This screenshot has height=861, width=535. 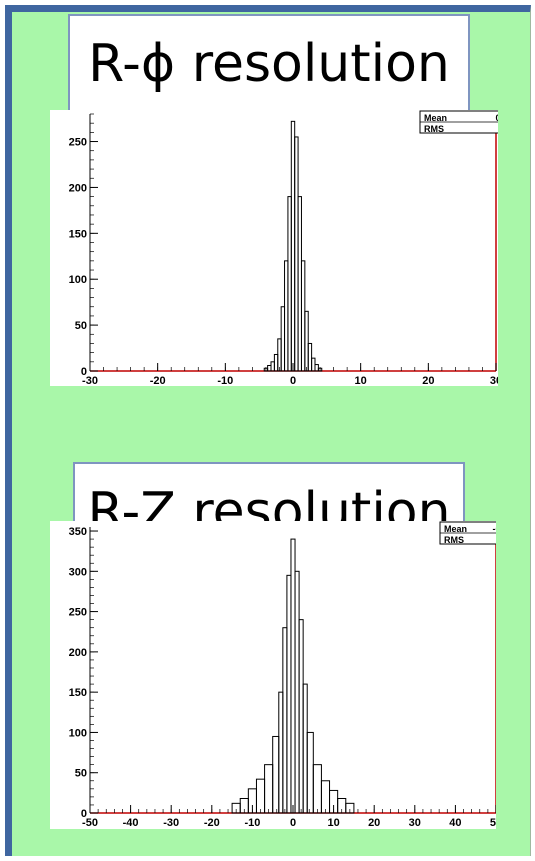 I want to click on rphi-title-box: R-ϕ resolution, so click(x=269, y=64).